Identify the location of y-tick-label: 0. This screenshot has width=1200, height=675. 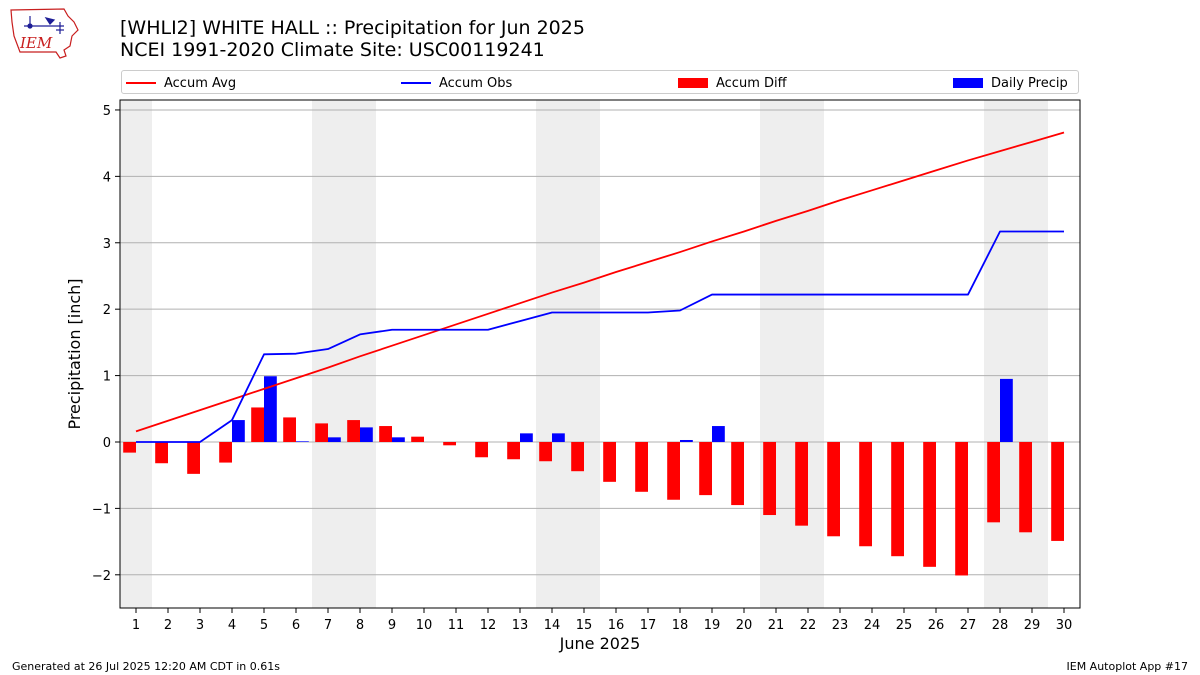
(107, 443).